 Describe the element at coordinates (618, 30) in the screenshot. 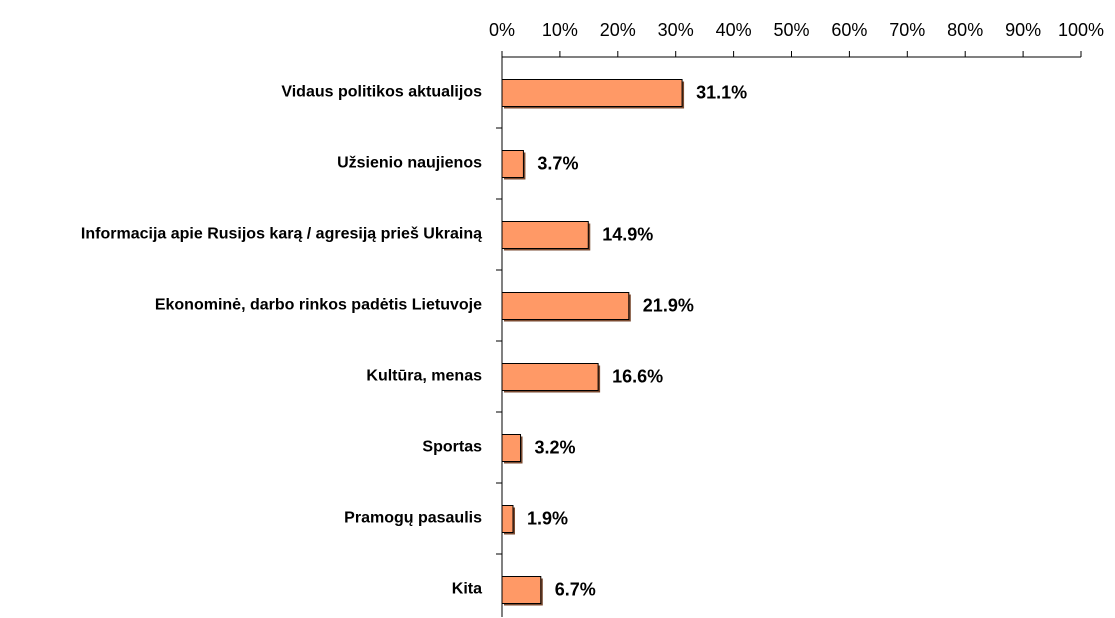

I see `x-tick-label: 20%` at that location.